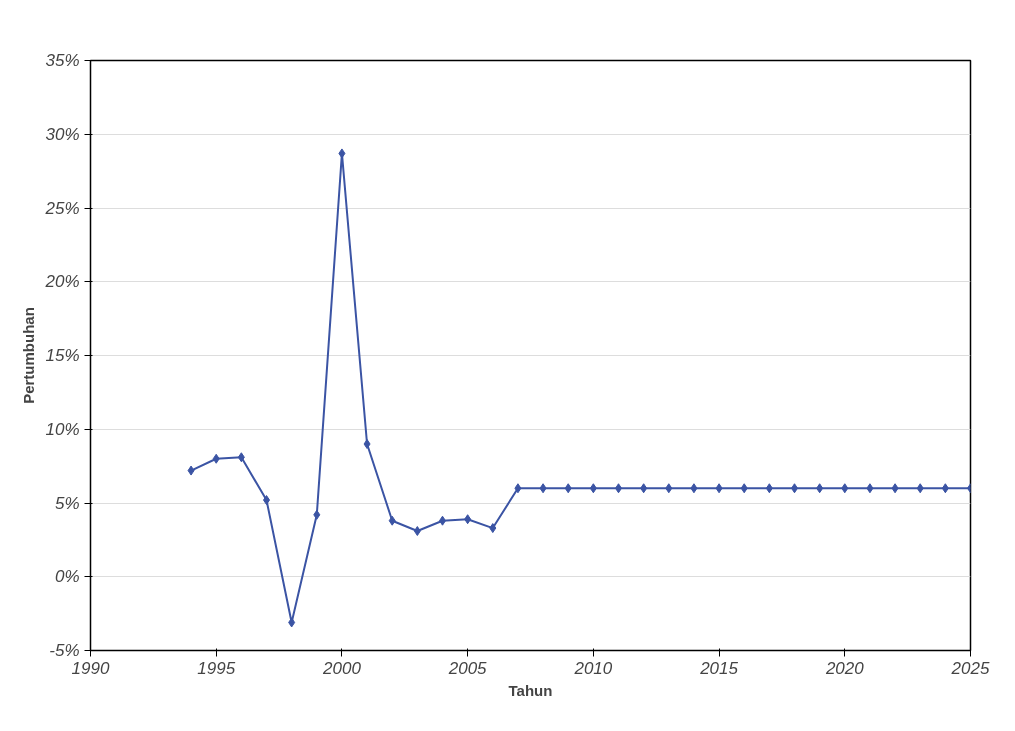 The width and height of the screenshot is (1015, 731). What do you see at coordinates (62, 429) in the screenshot?
I see `y-tick-label: 10%` at bounding box center [62, 429].